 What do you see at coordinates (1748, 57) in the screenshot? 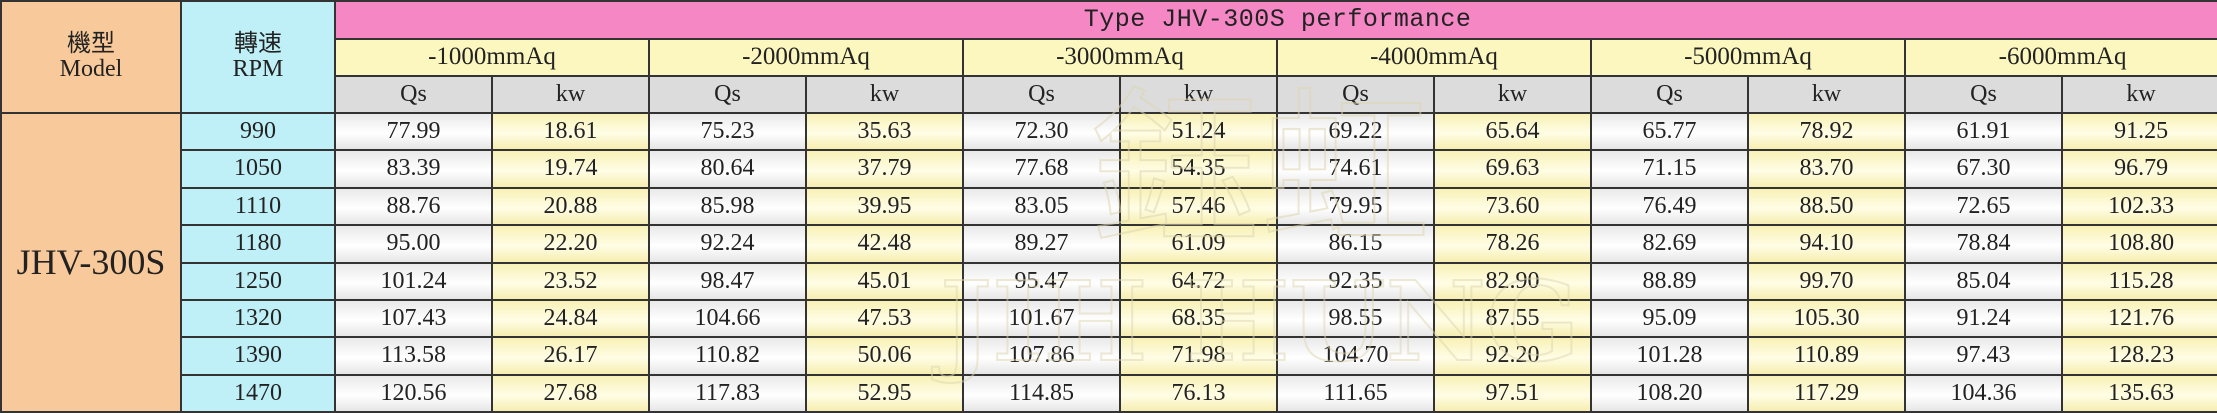
I see `pressure-header: -5000mmAq` at bounding box center [1748, 57].